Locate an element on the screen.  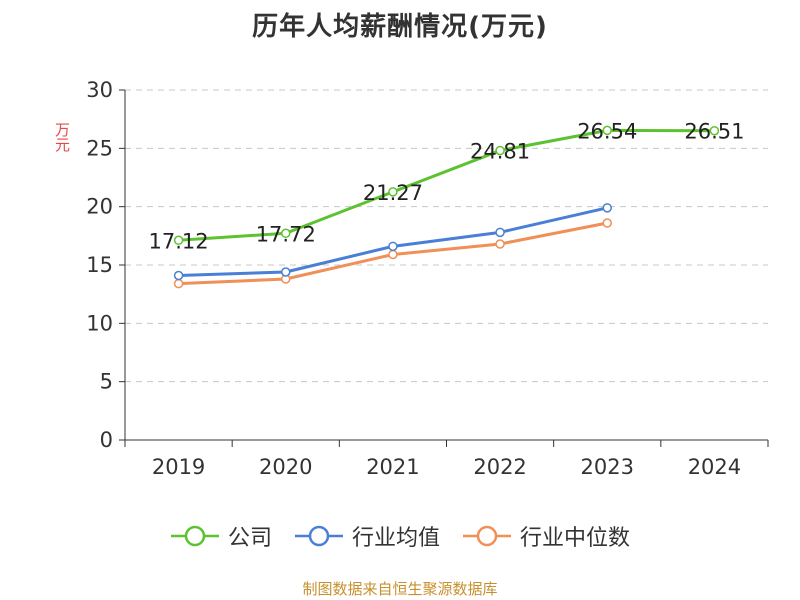
y-tick-label: 20 is located at coordinates (99, 207).